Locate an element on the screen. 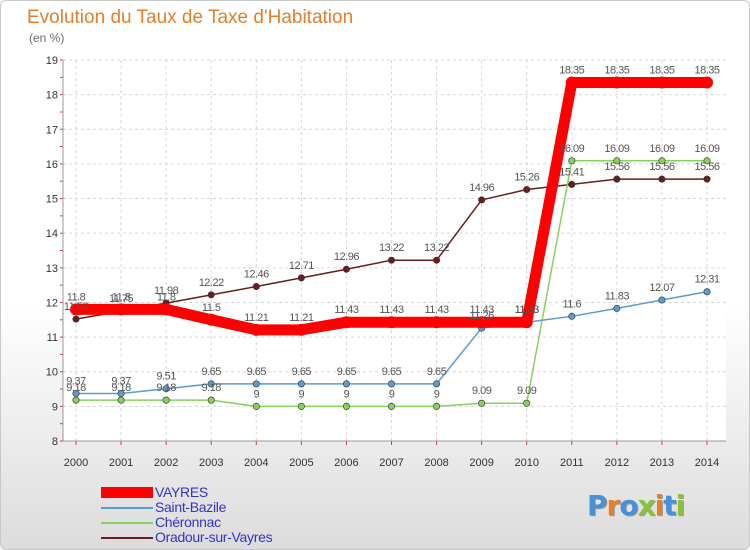 This screenshot has height=550, width=750. legend-item-oradour: Oradour-sur-Vayres is located at coordinates (187, 537).